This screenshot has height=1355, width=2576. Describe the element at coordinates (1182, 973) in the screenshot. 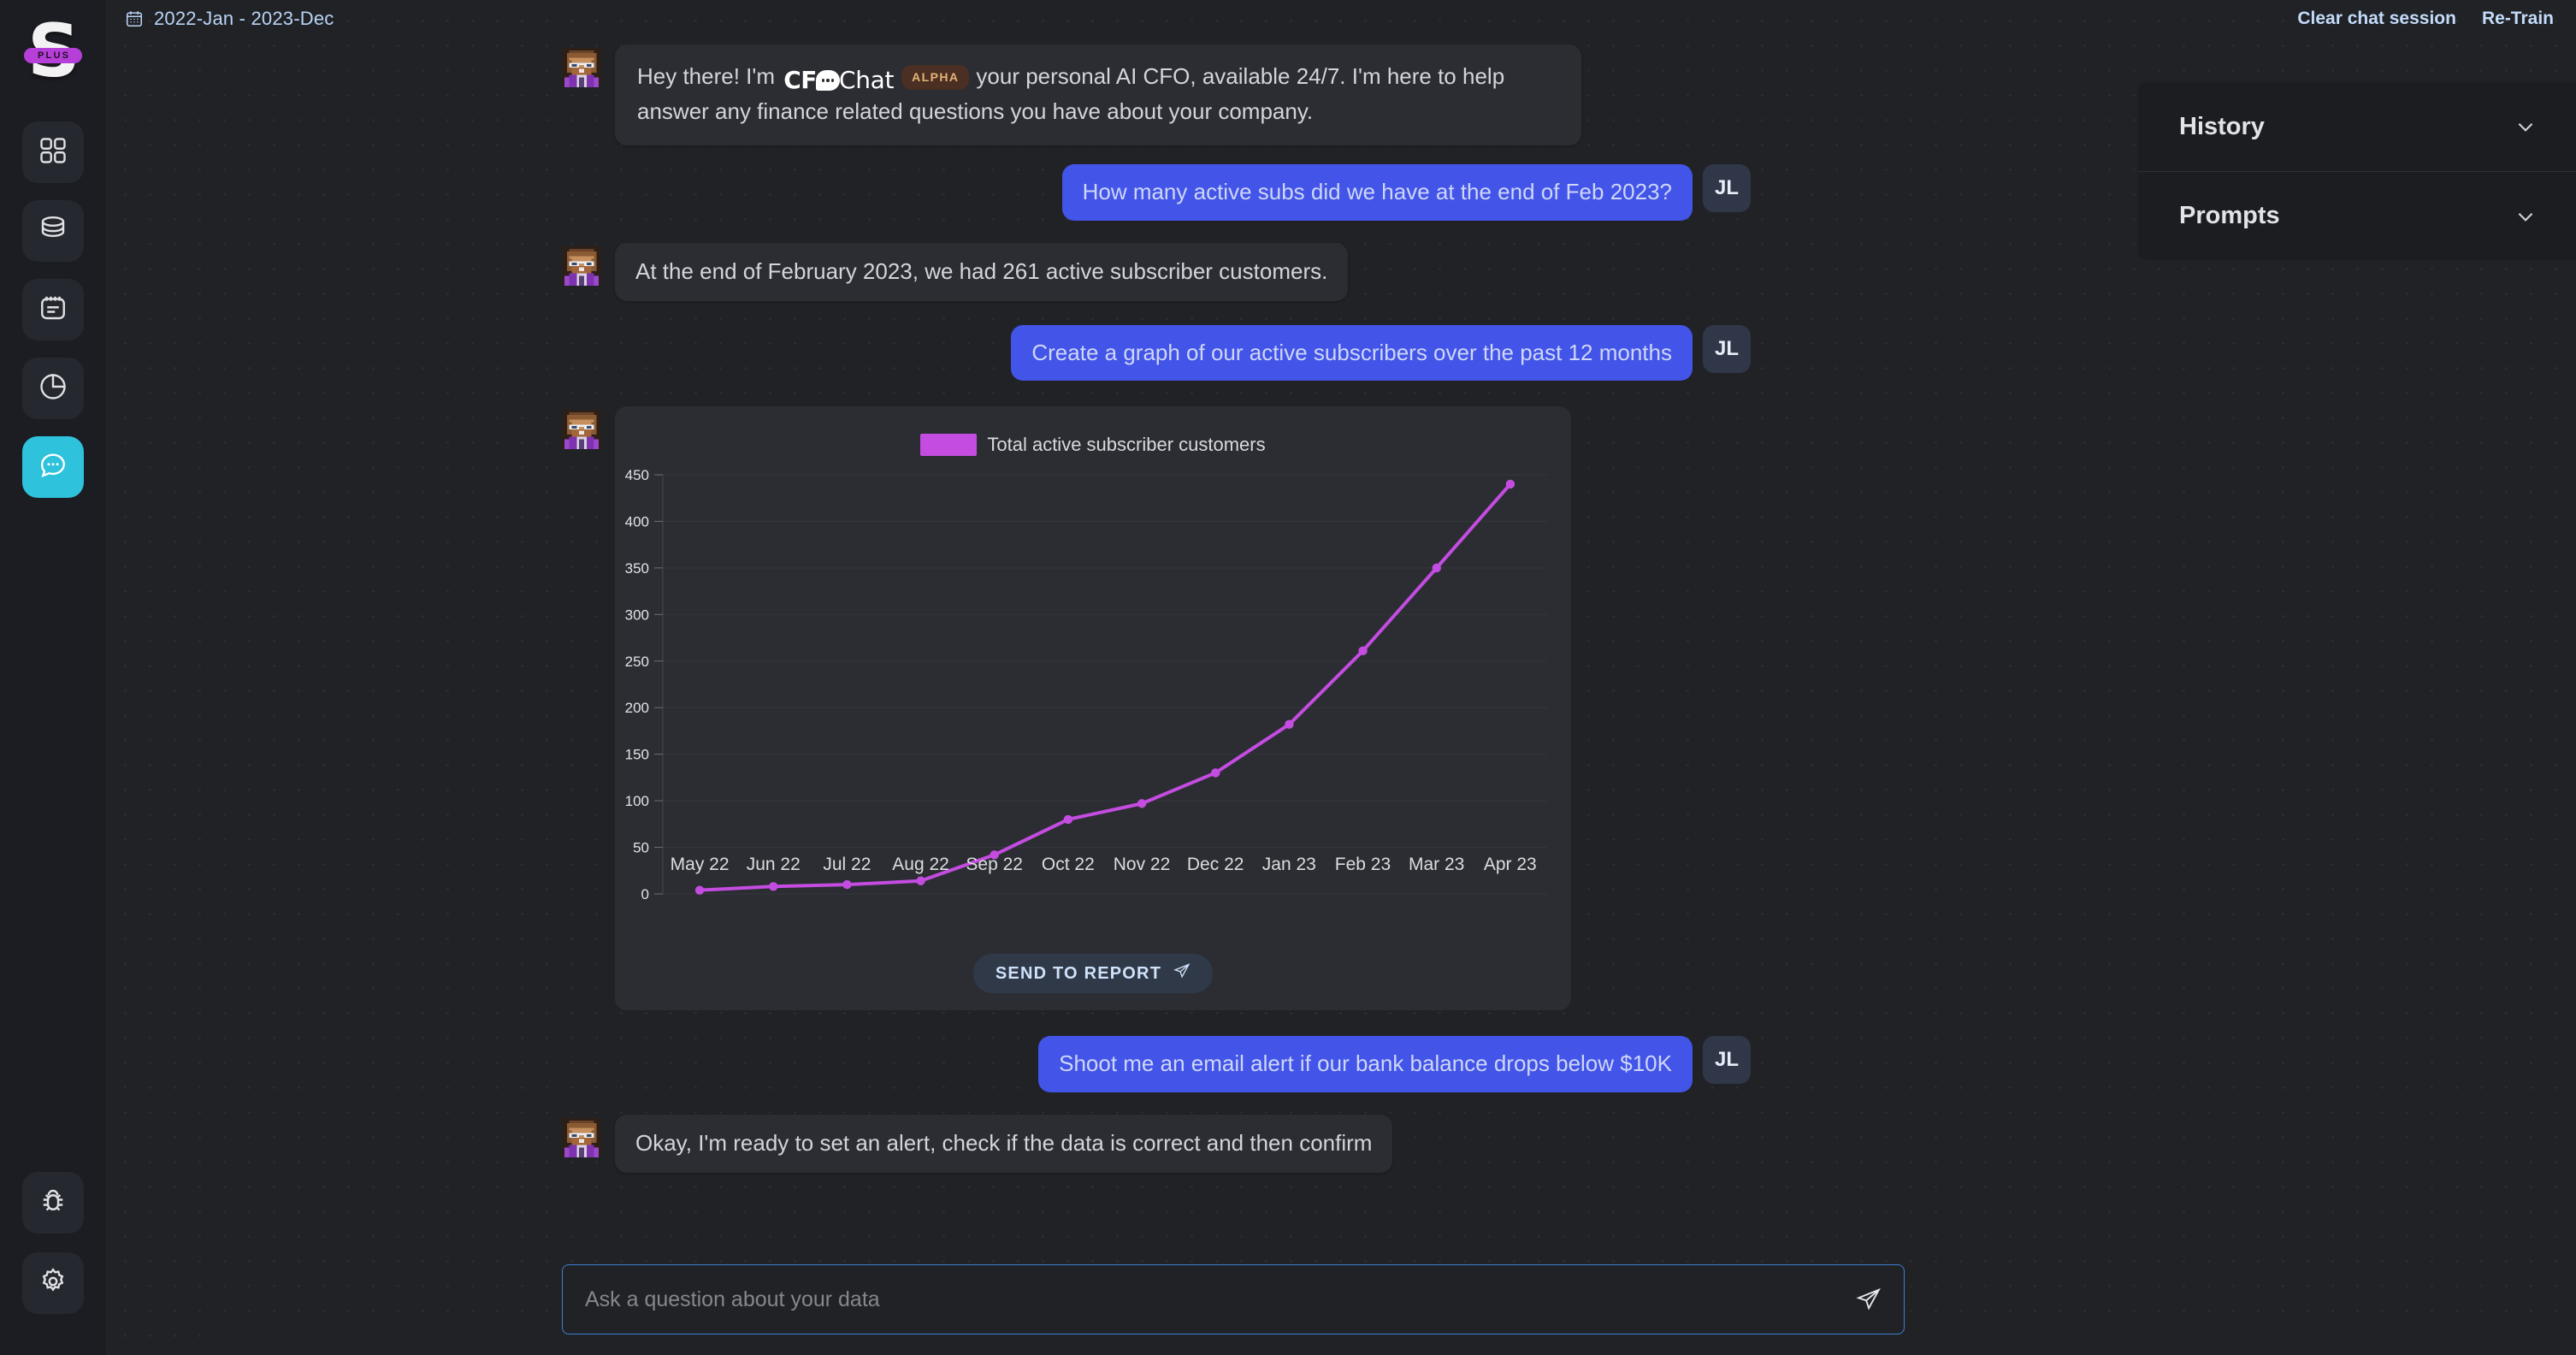

I see `paper-plane-icon` at that location.